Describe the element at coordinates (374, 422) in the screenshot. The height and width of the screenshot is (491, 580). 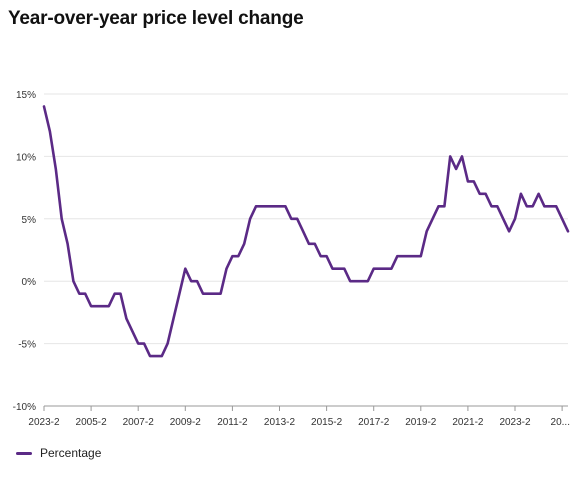
I see `x-tick-label: 2017-2` at that location.